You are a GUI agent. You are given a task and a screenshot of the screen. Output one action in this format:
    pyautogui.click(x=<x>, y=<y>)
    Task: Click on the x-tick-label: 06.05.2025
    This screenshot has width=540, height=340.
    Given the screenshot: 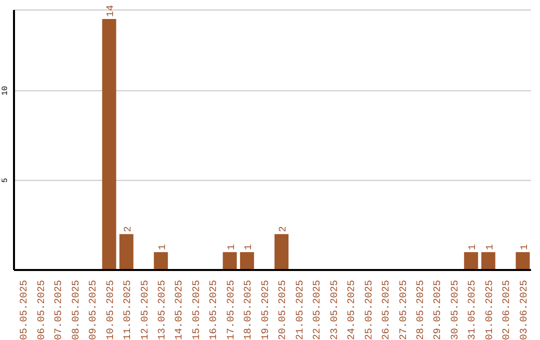 What is the action you would take?
    pyautogui.click(x=42, y=310)
    